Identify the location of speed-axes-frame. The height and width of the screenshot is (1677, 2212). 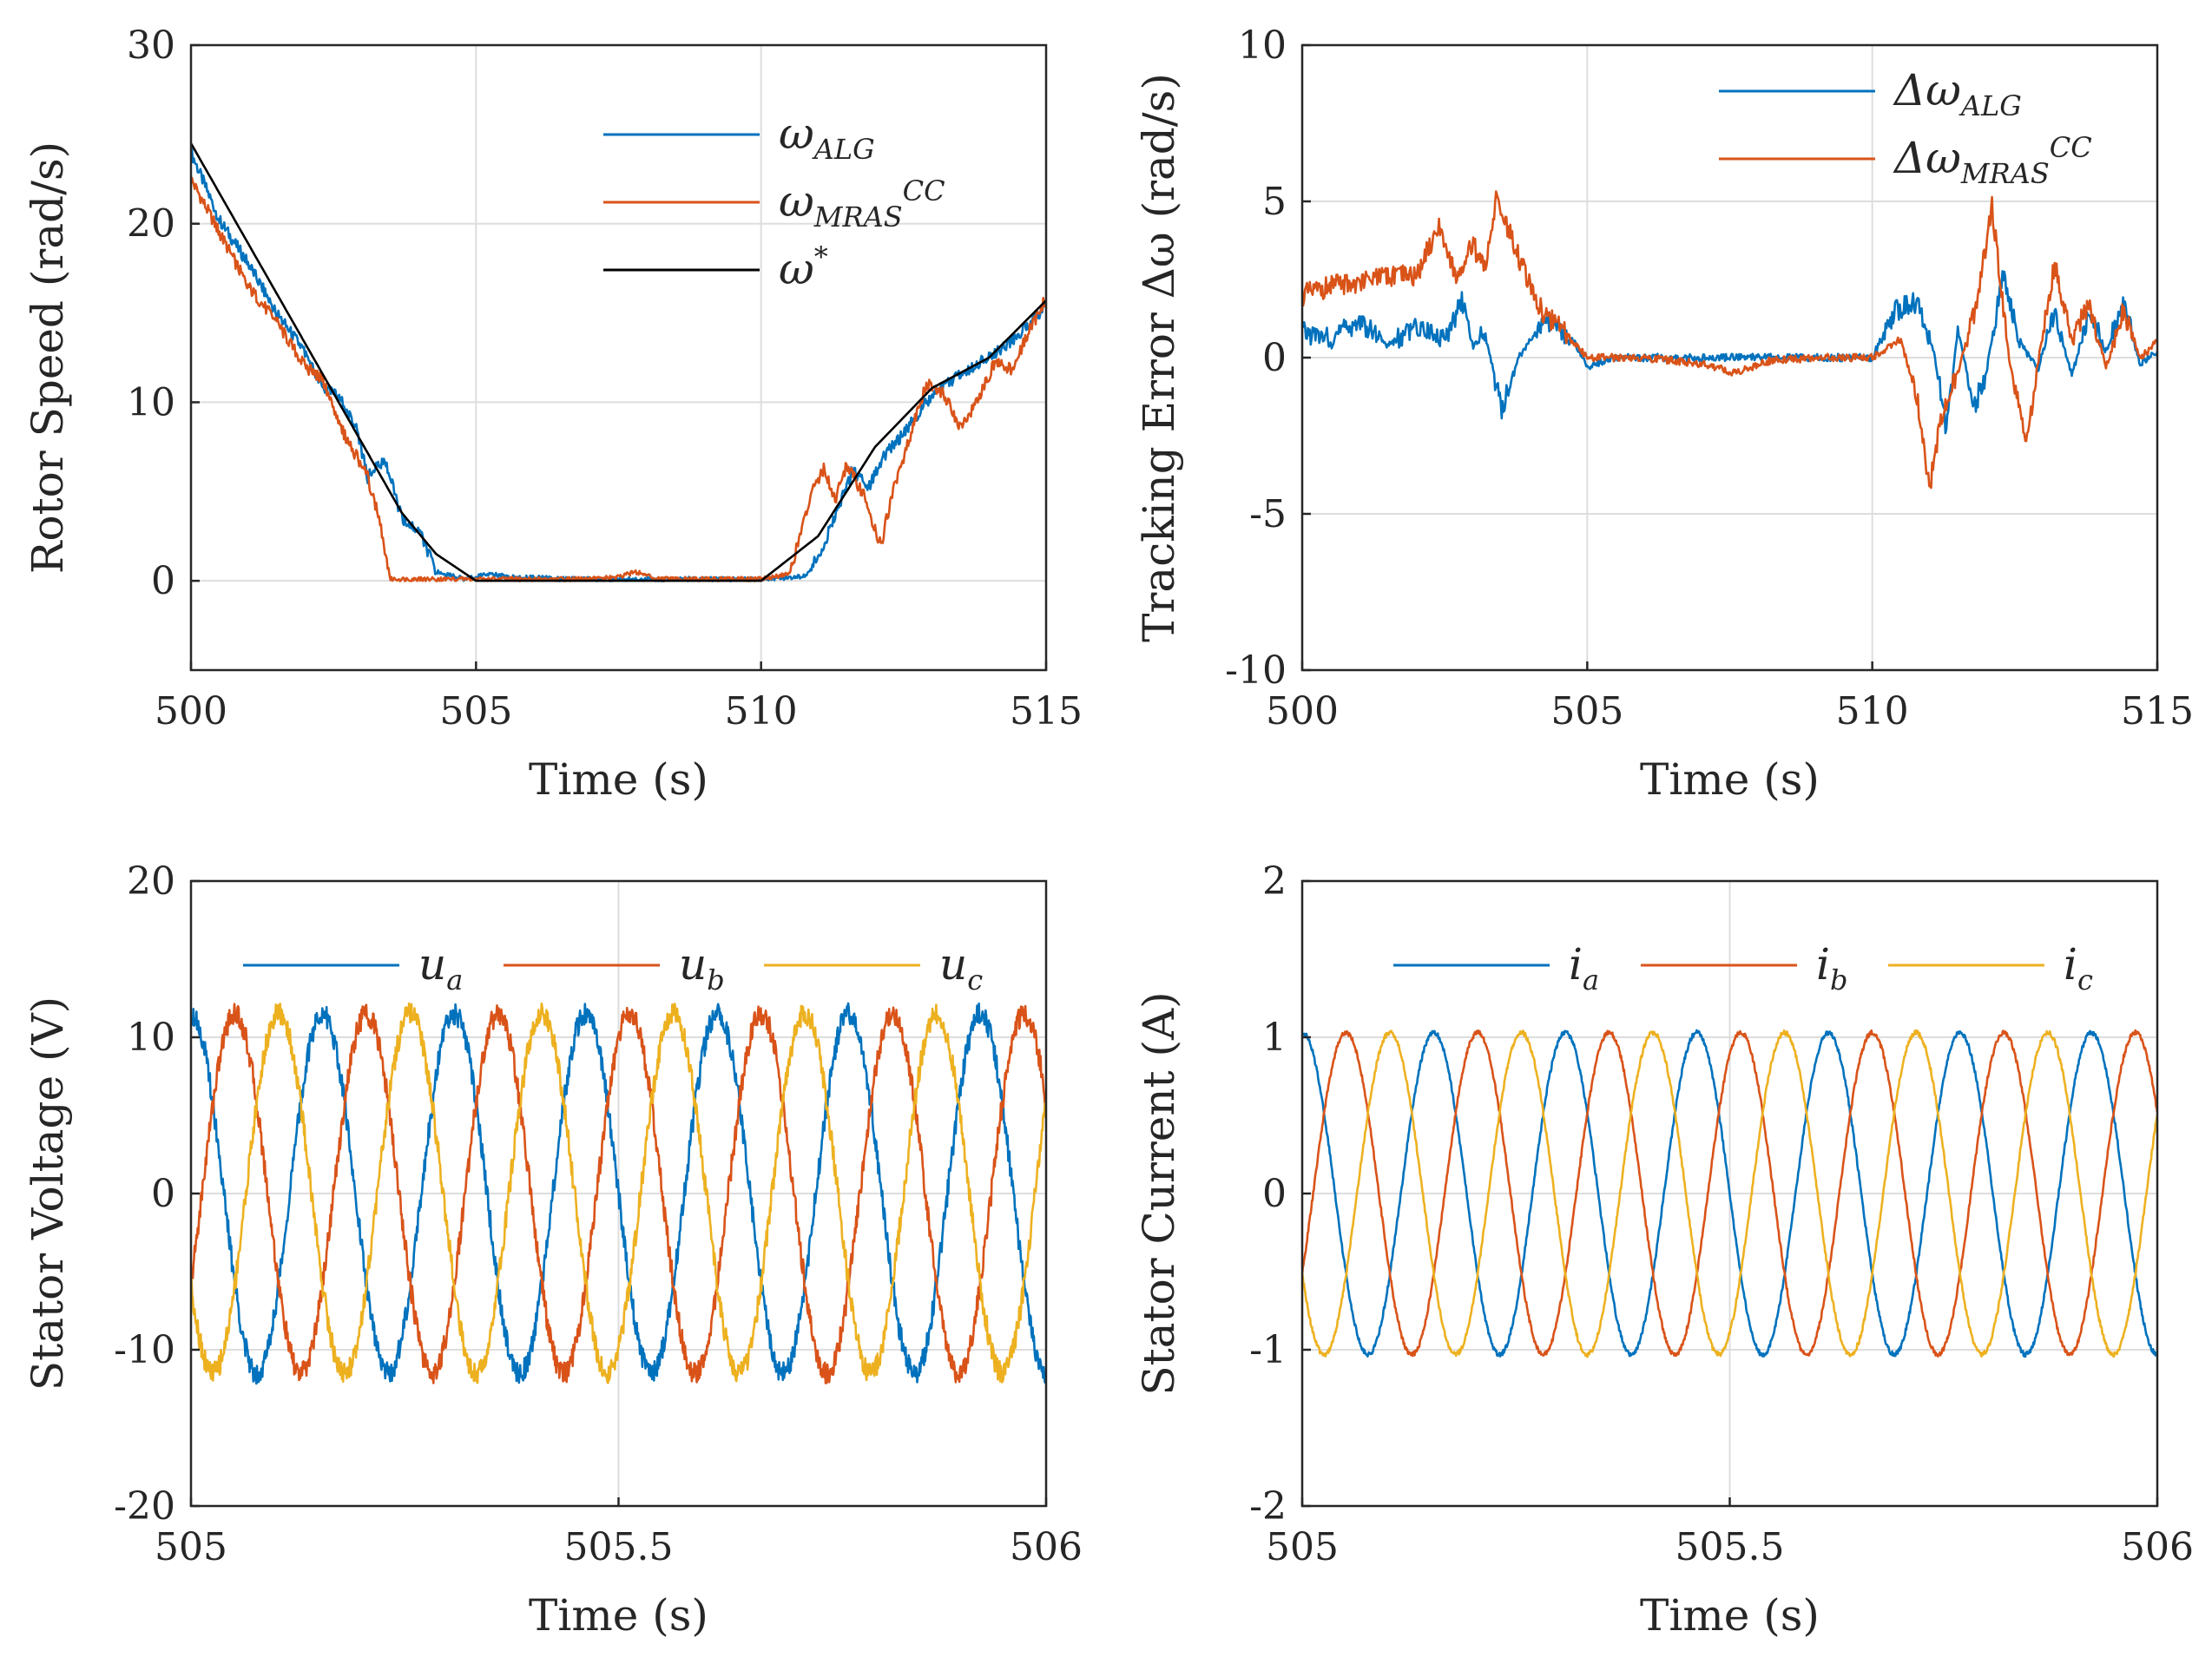
(618, 357).